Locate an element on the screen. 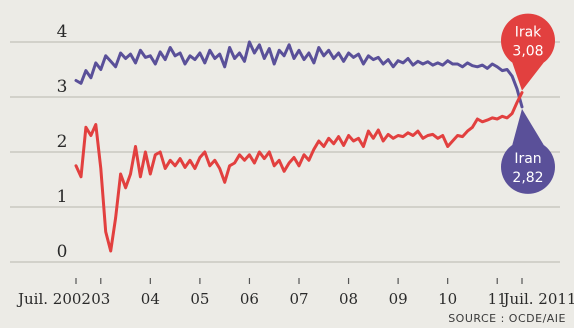 Image resolution: width=574 pixels, height=328 pixels. x-tick-label-4: 06 is located at coordinates (249, 299).